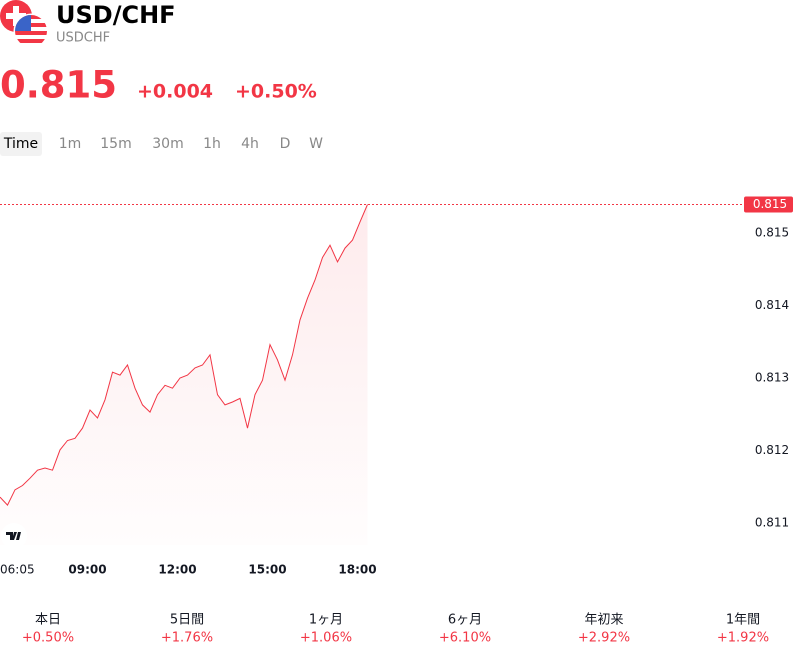 The height and width of the screenshot is (658, 800). Describe the element at coordinates (316, 144) in the screenshot. I see `timeframe-tab: W` at that location.